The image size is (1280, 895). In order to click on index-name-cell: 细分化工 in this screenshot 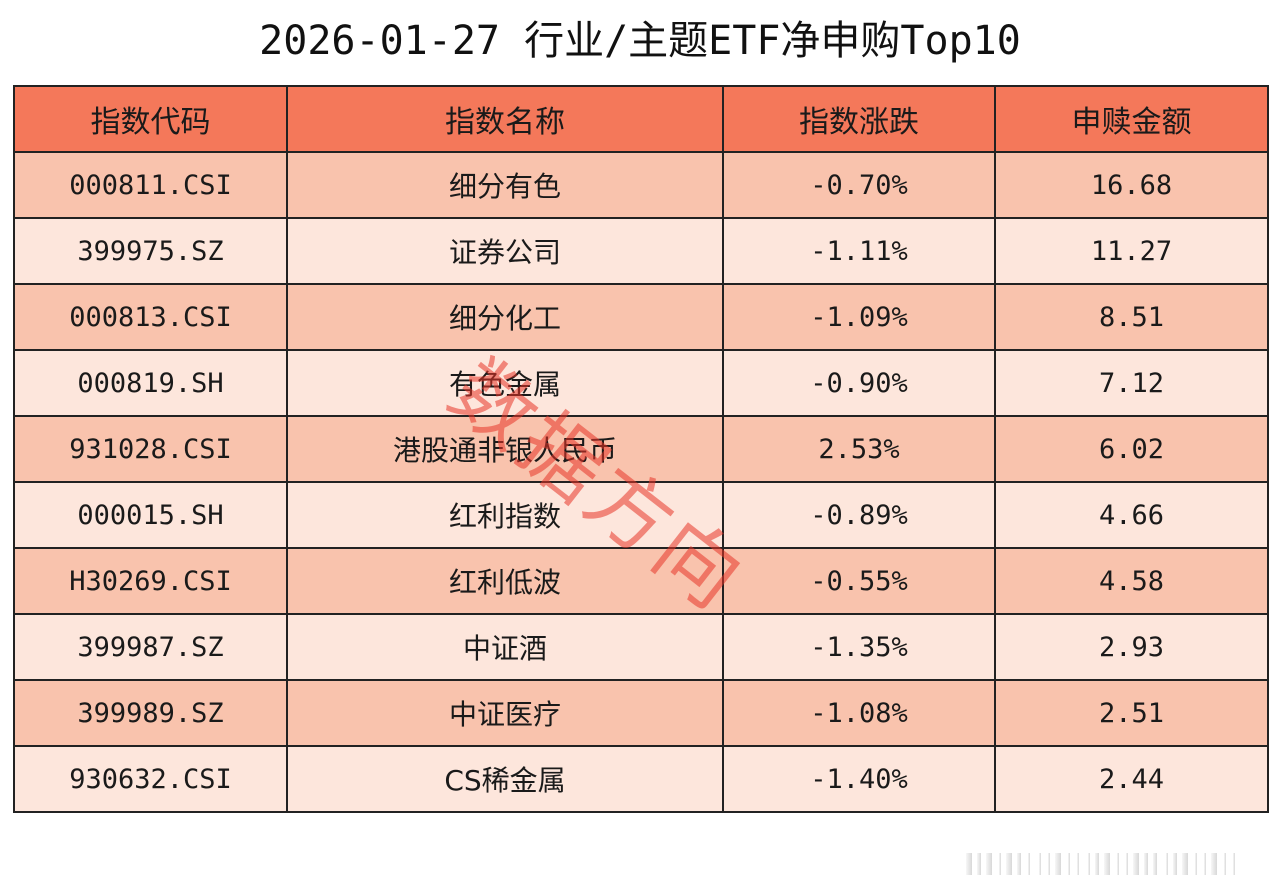, I will do `click(505, 317)`.